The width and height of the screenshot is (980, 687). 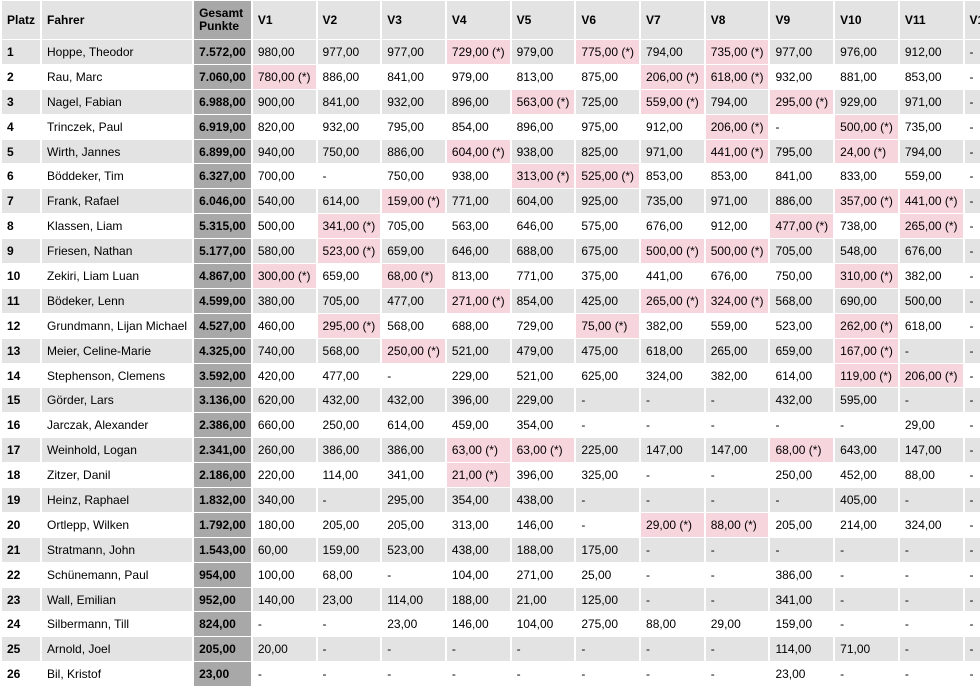 I want to click on platz-cell: 21, so click(x=21, y=549).